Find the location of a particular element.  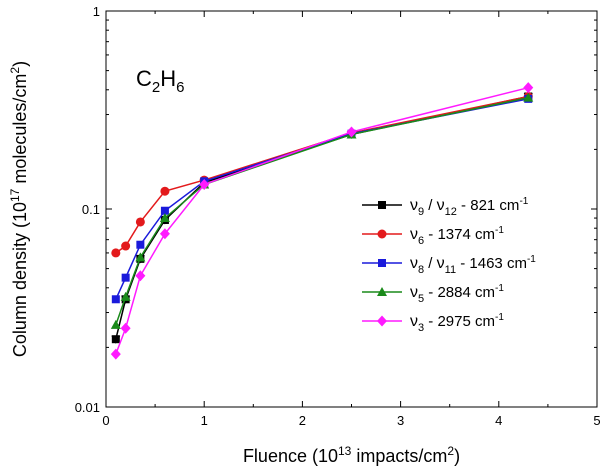

legend-item-4: ν5 - 2884 cm-1 is located at coordinates (433, 294).